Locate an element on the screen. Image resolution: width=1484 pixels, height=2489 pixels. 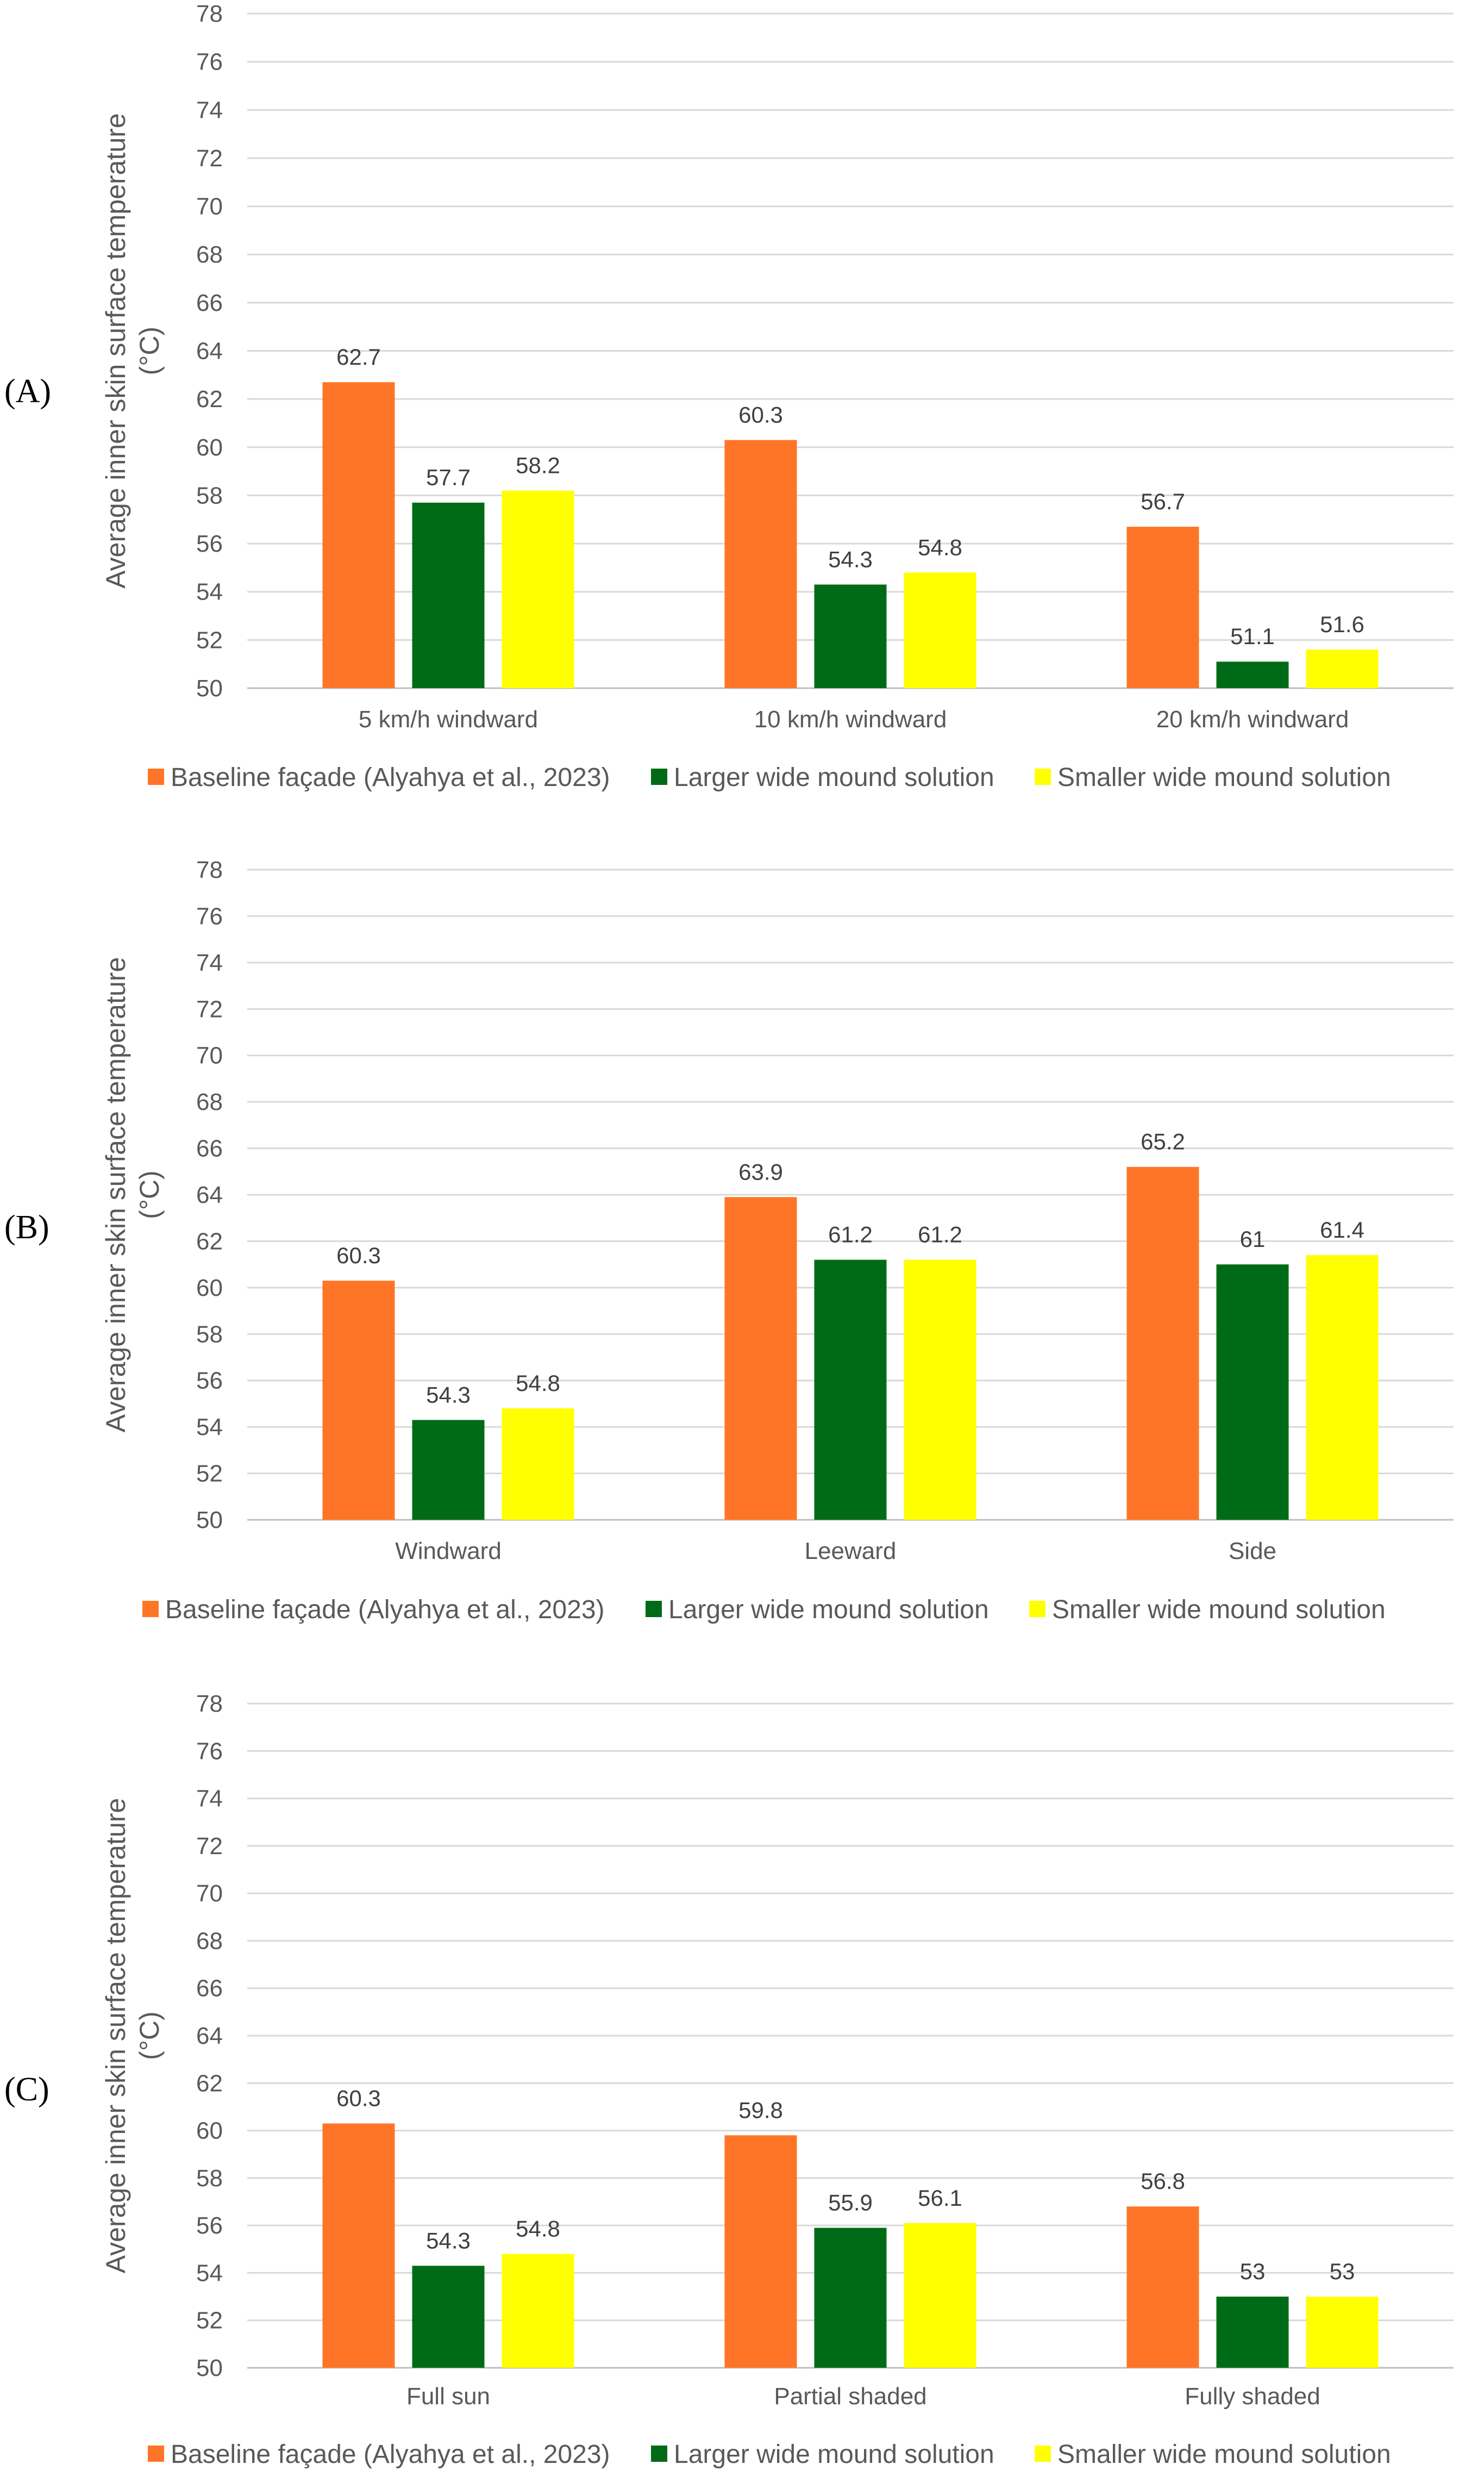
category-label: Windward is located at coordinates (448, 1551).